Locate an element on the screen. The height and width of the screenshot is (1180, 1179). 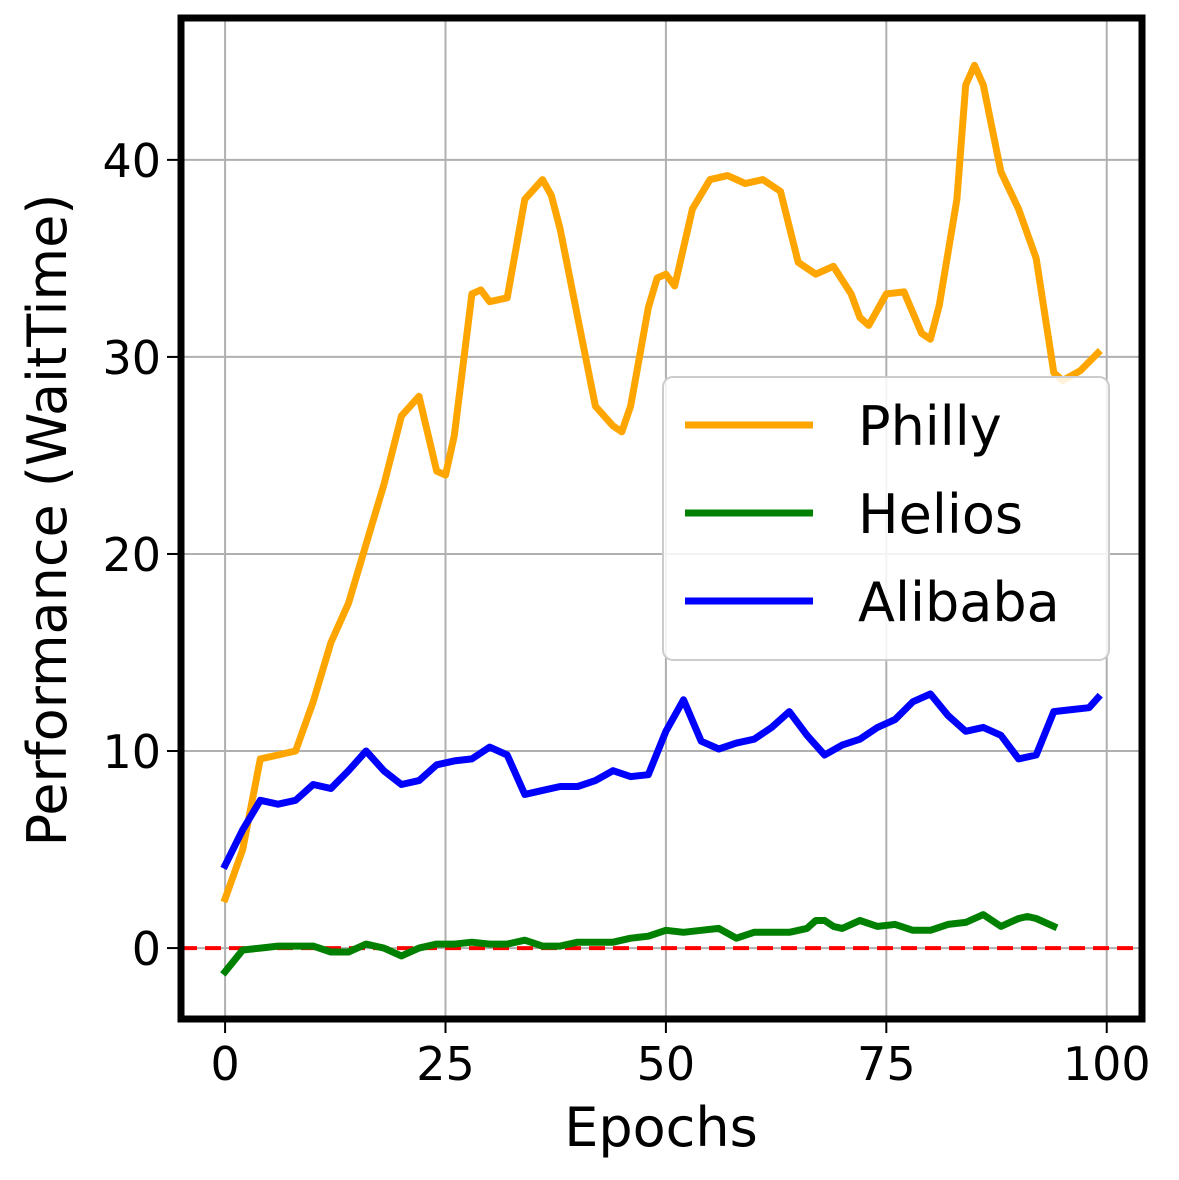
x-tick-label-4: 100 is located at coordinates (1107, 1064).